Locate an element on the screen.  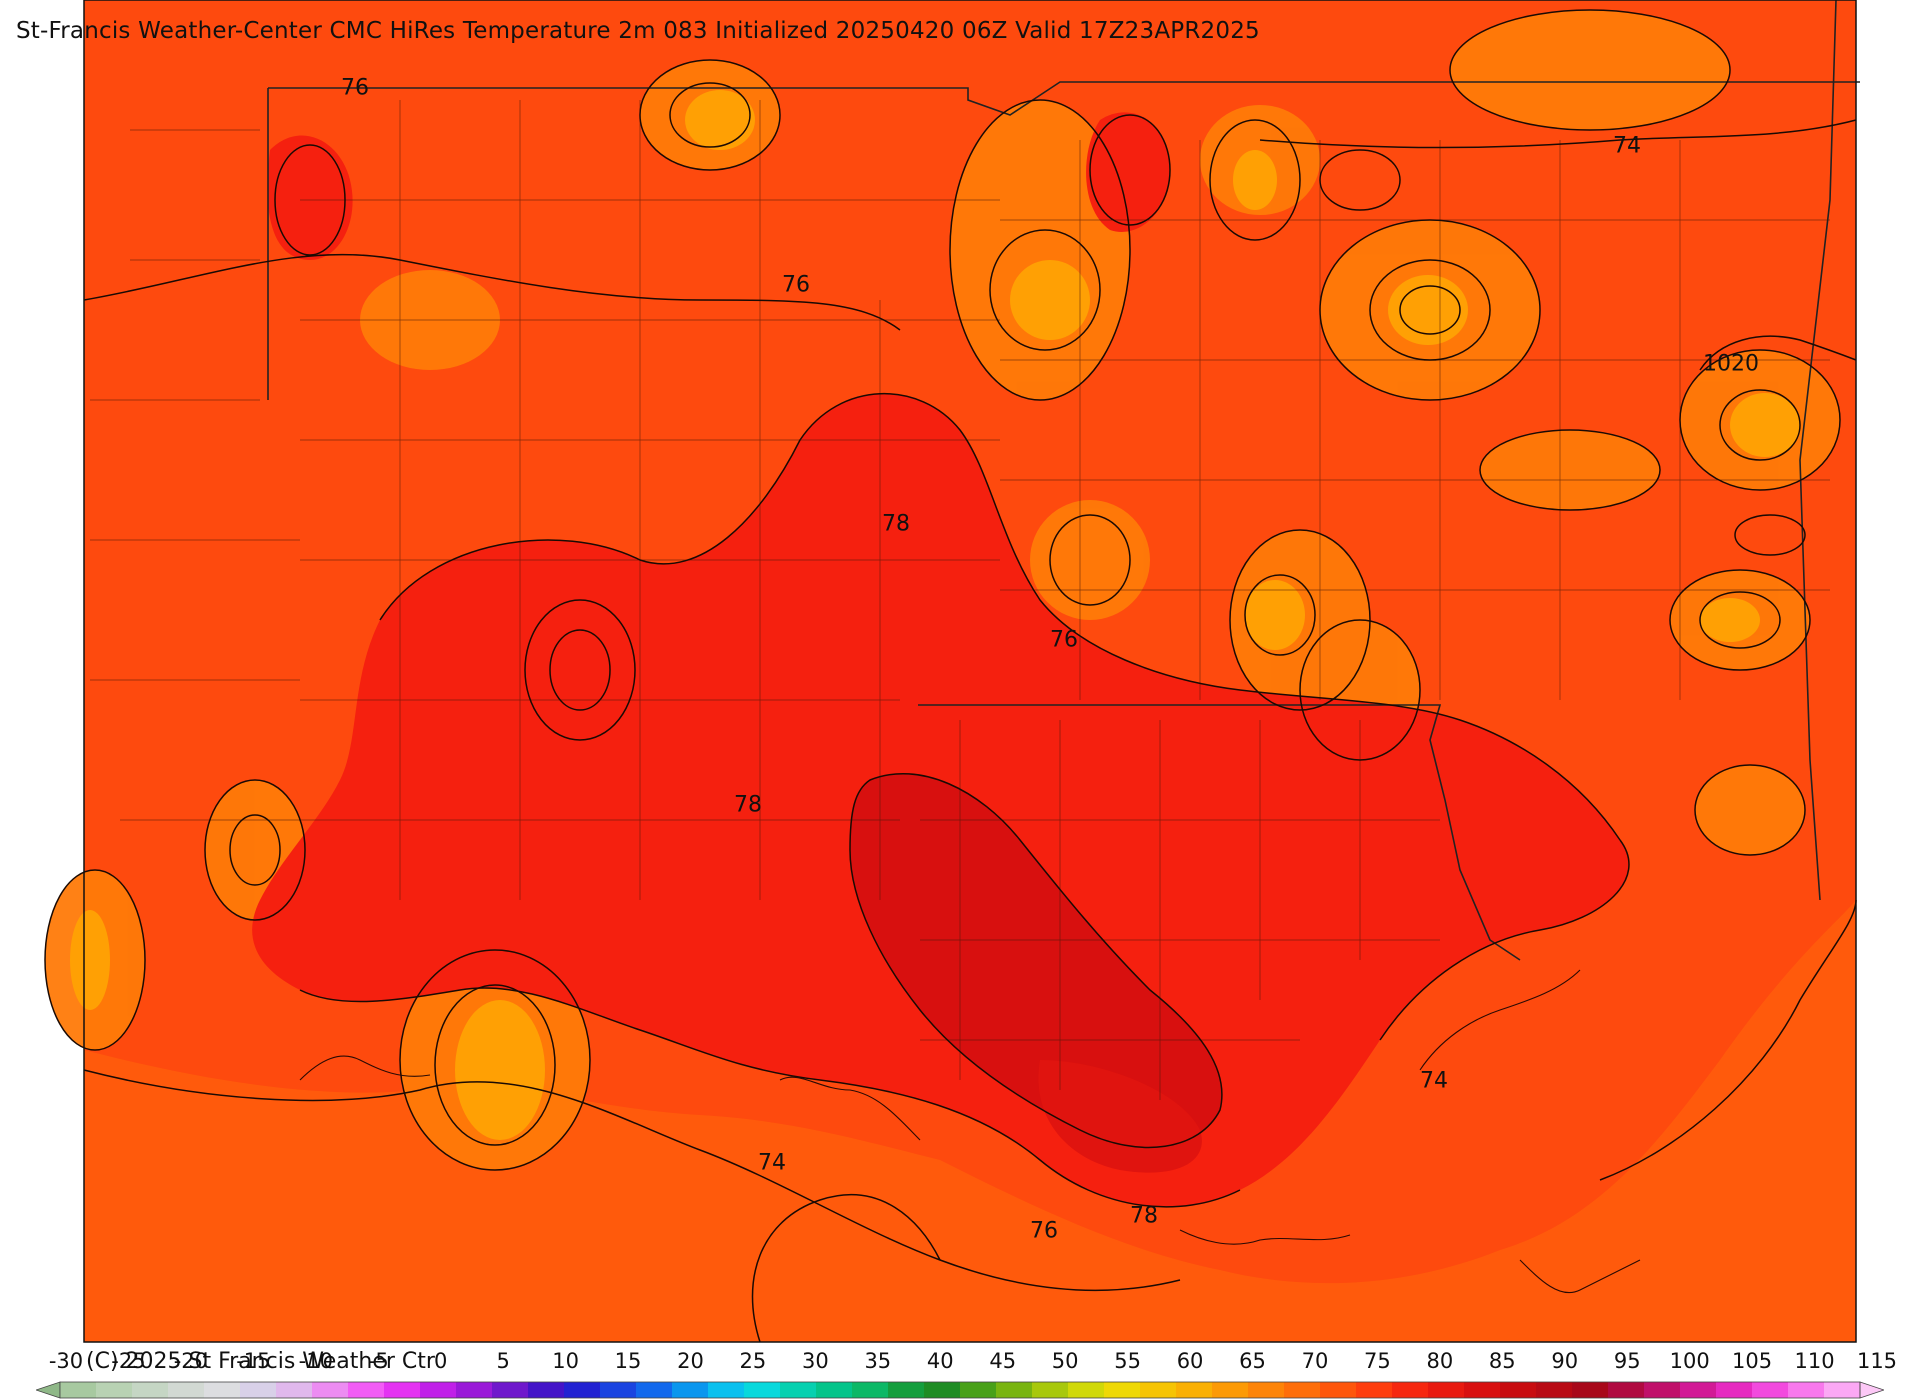
colorbar-tick-label: -15 is located at coordinates (253, 1361).